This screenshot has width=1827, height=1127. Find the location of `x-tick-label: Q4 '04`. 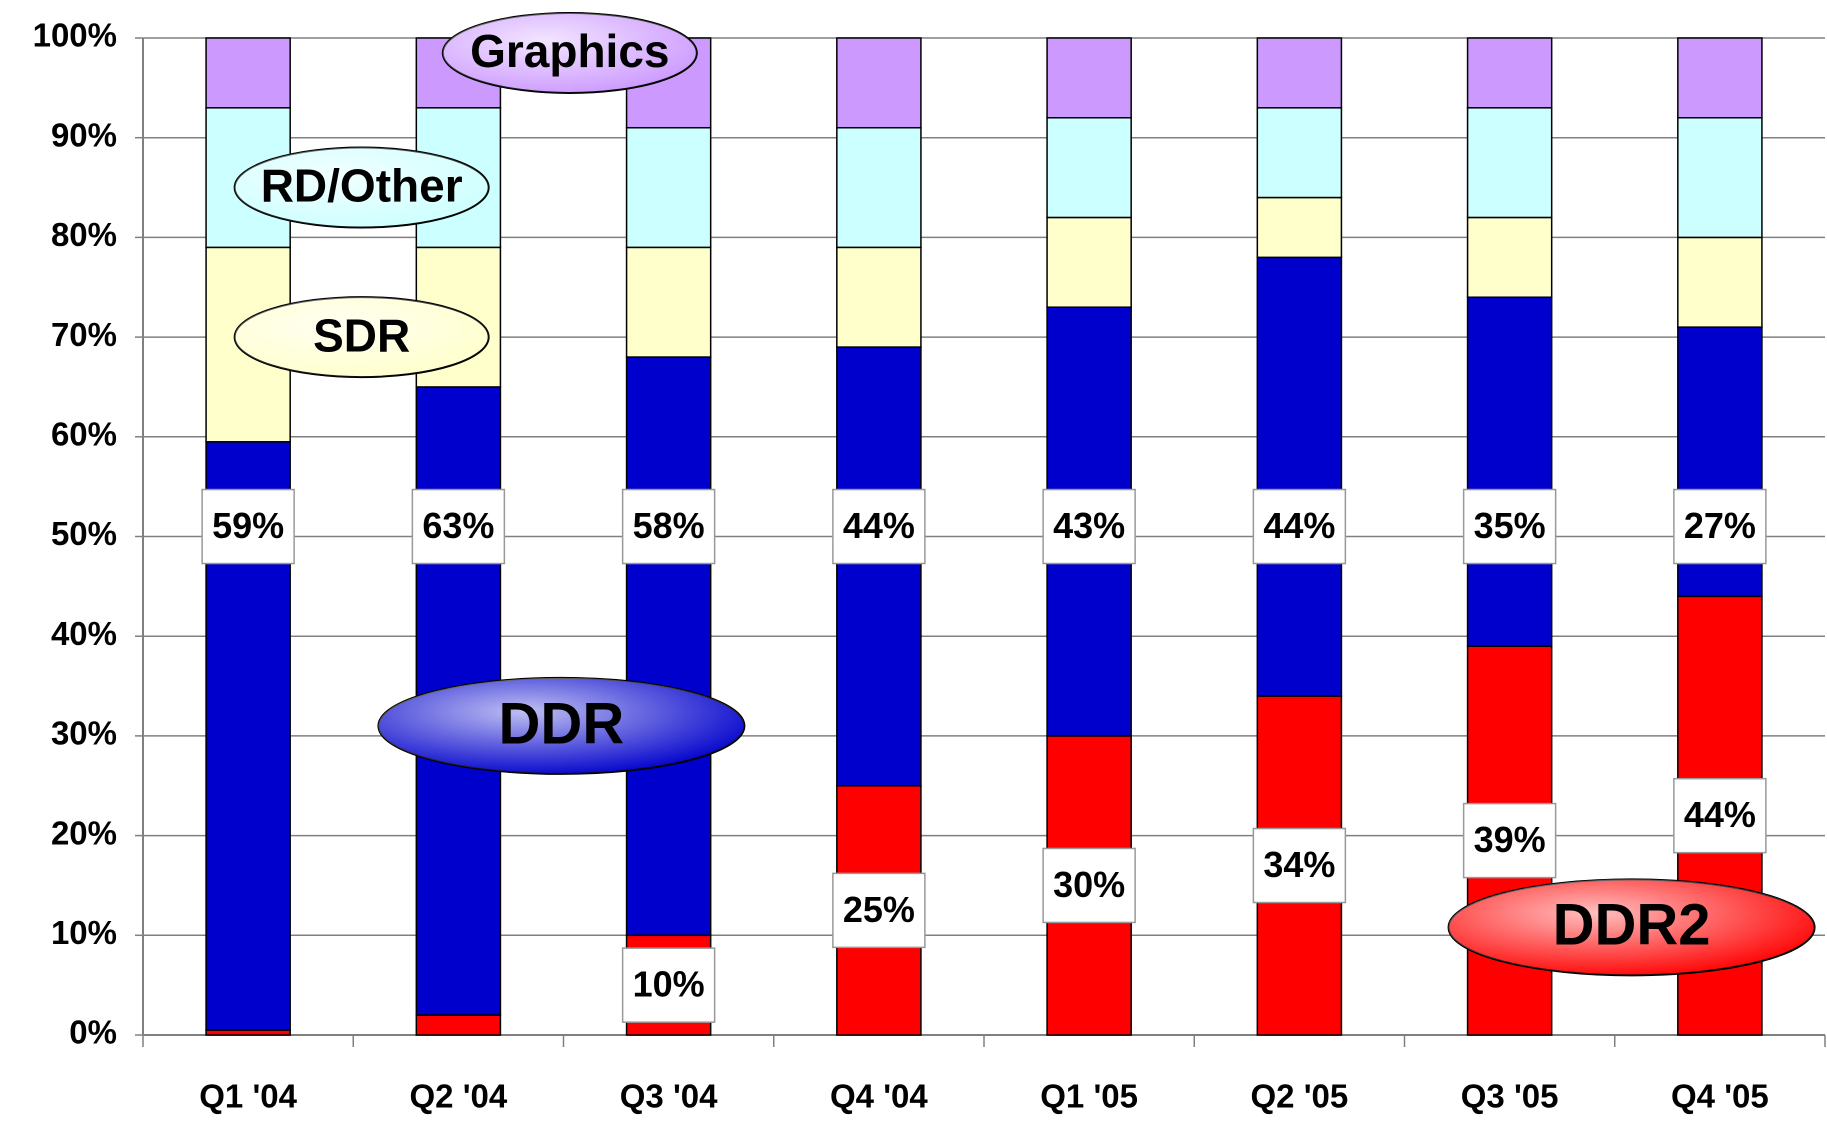

x-tick-label: Q4 '04 is located at coordinates (879, 1096).